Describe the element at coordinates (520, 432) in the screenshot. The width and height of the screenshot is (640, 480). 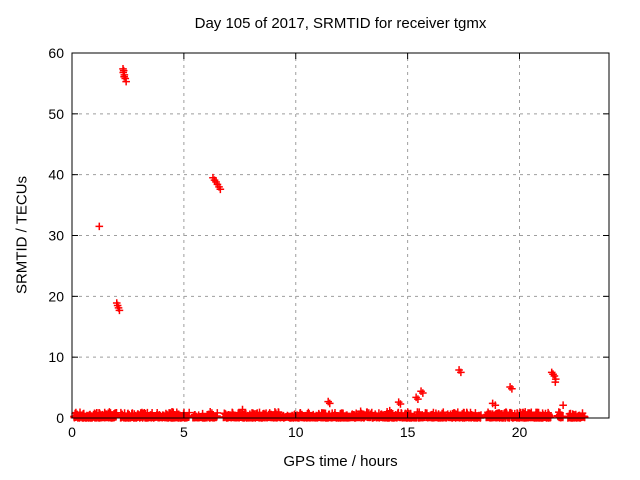
I see `x-tick-label: 20` at that location.